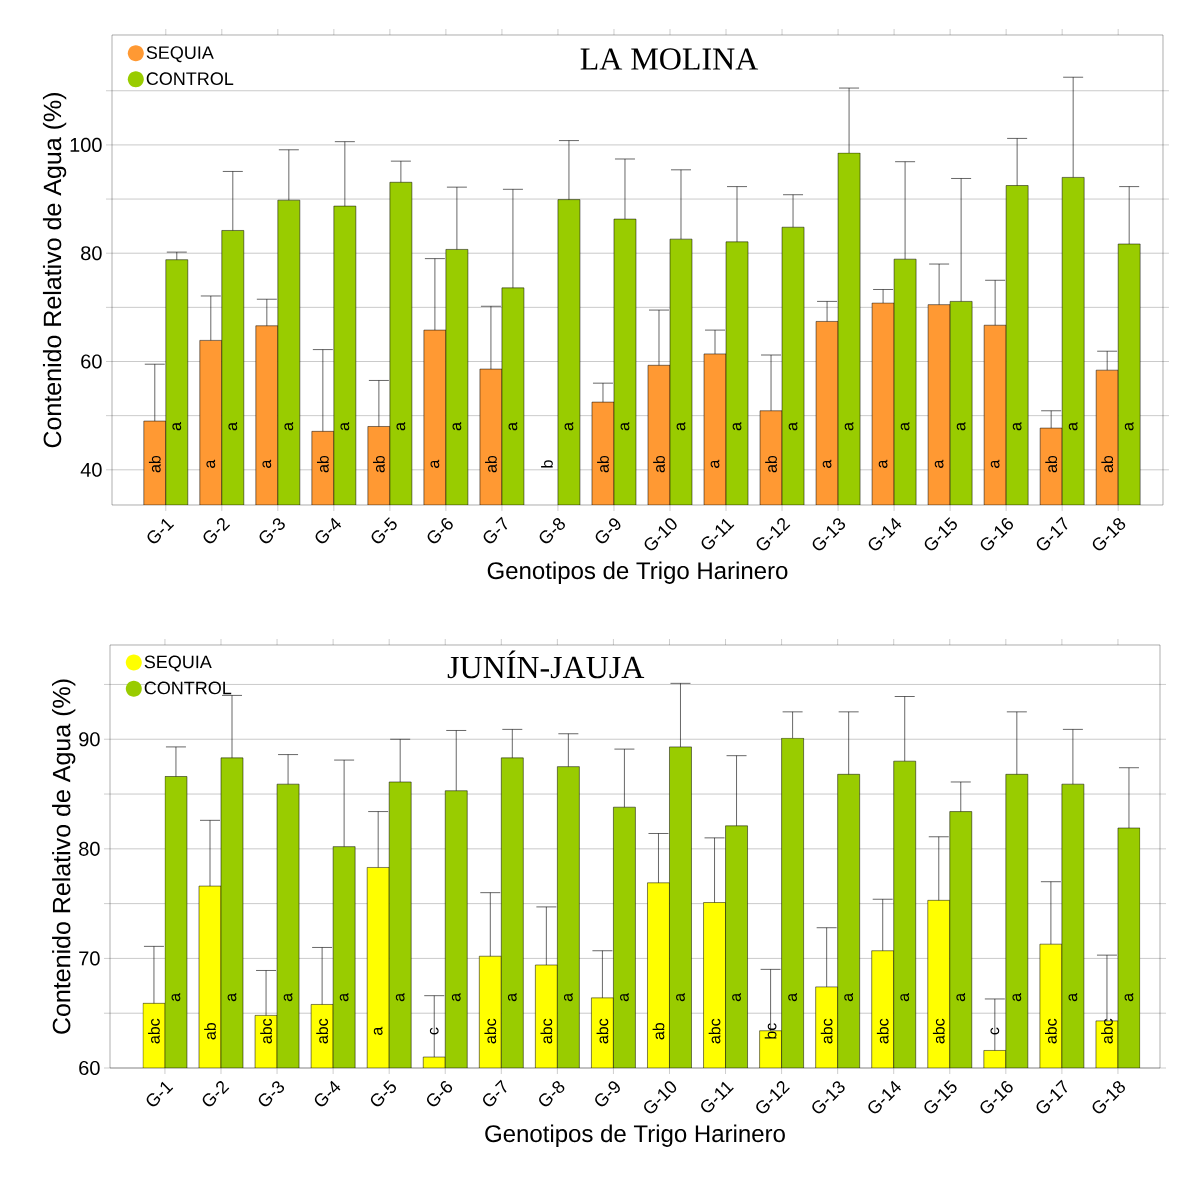 Image resolution: width=1188 pixels, height=1187 pixels. I want to click on chart-title: LA MOLINA, so click(669, 59).